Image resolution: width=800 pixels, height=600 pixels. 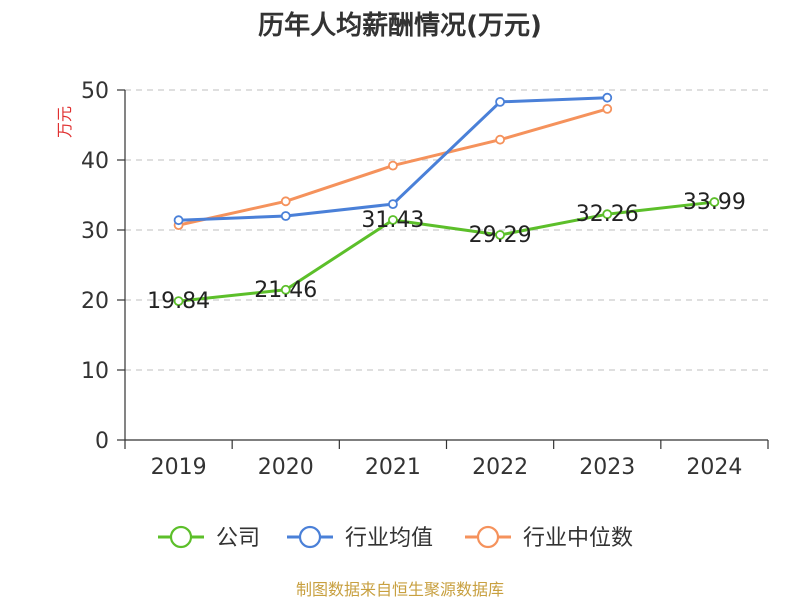 I want to click on y-tick-label-50: 50, so click(x=95, y=91).